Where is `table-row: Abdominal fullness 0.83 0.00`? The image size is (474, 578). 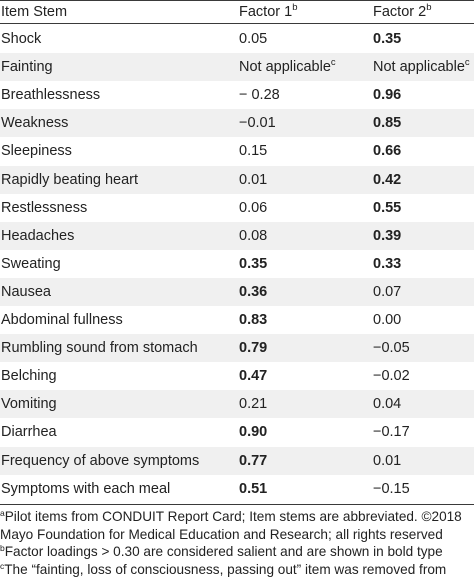
table-row: Abdominal fullness 0.83 0.00 is located at coordinates (237, 320).